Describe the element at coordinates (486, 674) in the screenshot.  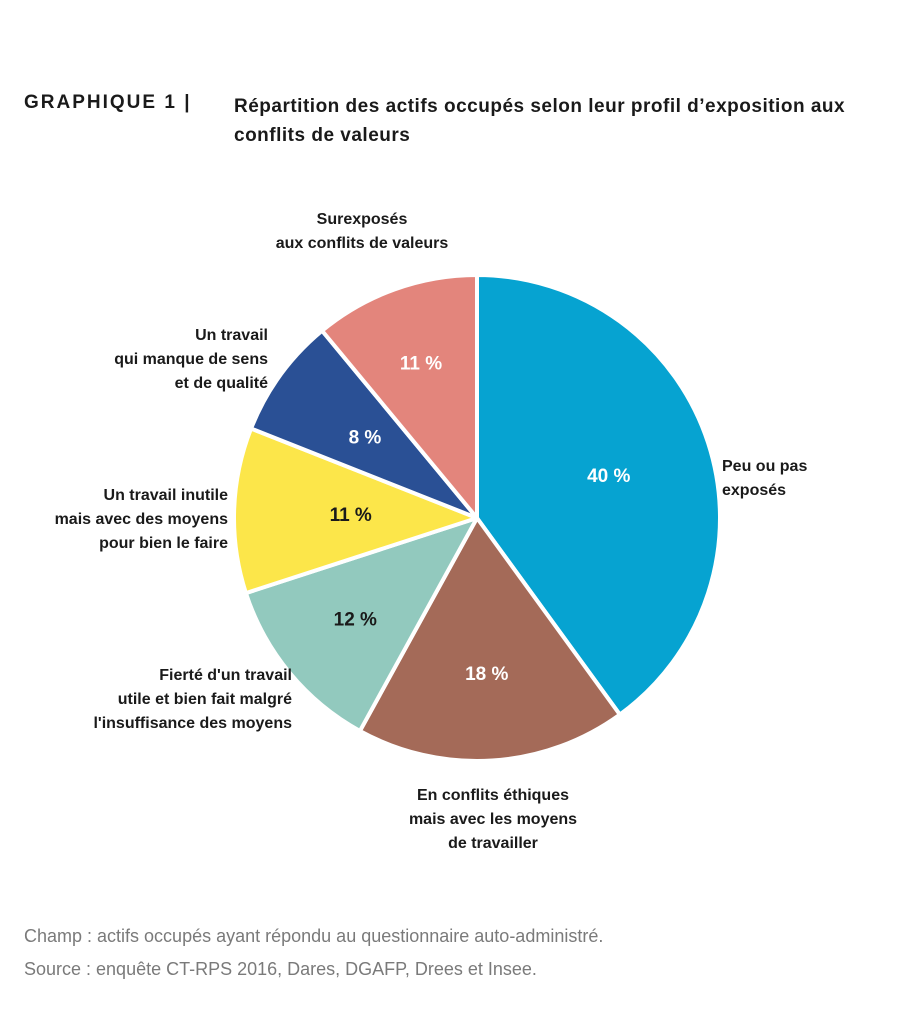
I see `slice-percentage-label: 18 %` at that location.